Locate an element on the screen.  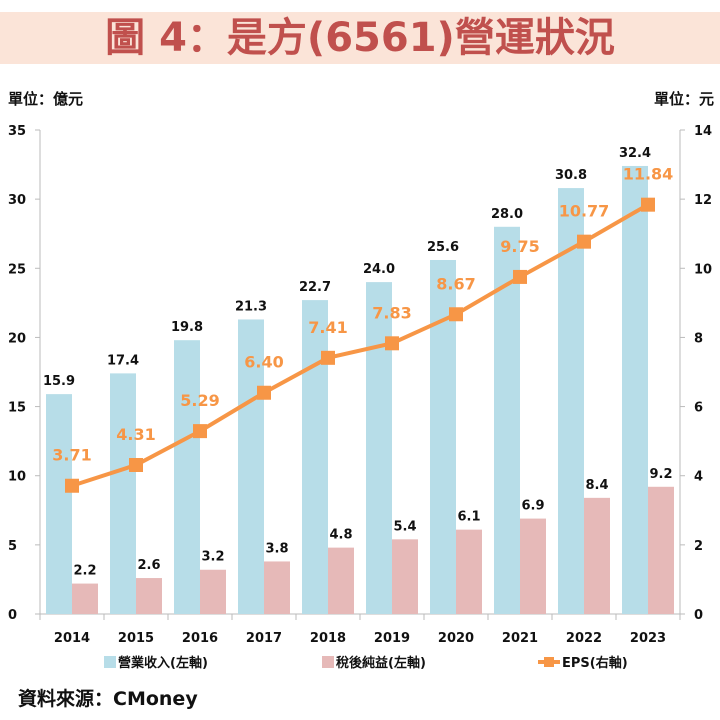
eps-label: 10.77 is located at coordinates (584, 211).